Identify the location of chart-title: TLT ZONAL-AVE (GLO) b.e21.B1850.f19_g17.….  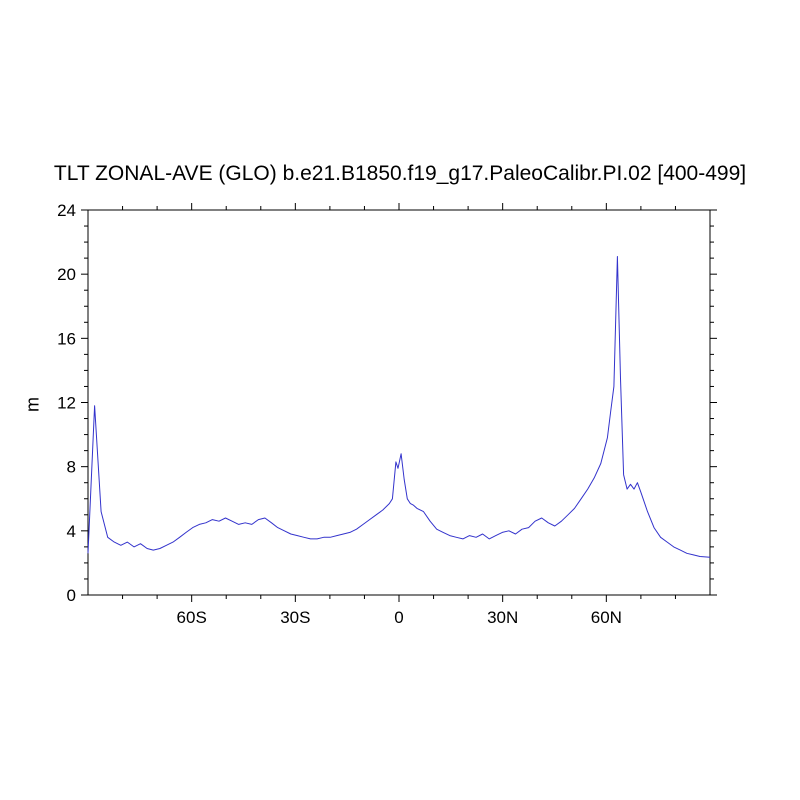
(400, 173).